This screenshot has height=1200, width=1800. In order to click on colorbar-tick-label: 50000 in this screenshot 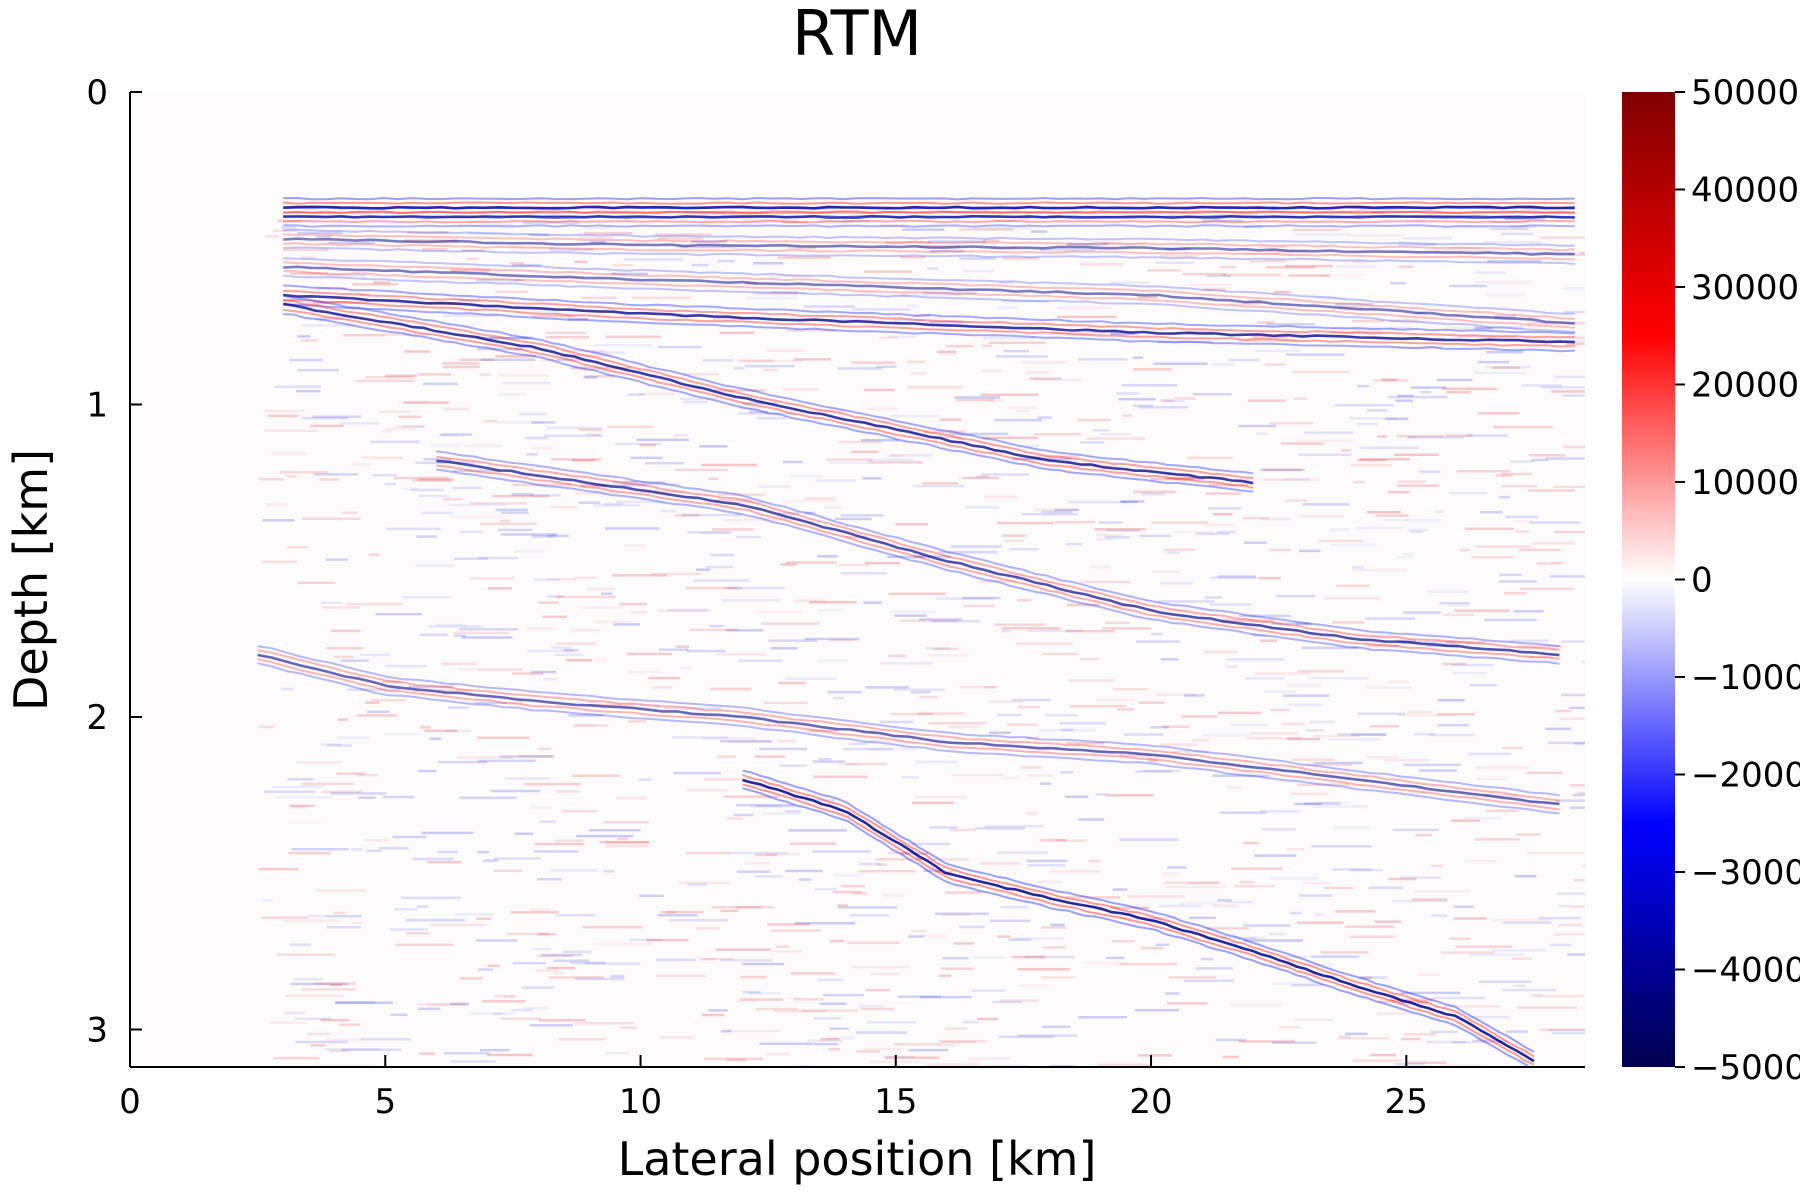, I will do `click(1745, 93)`.